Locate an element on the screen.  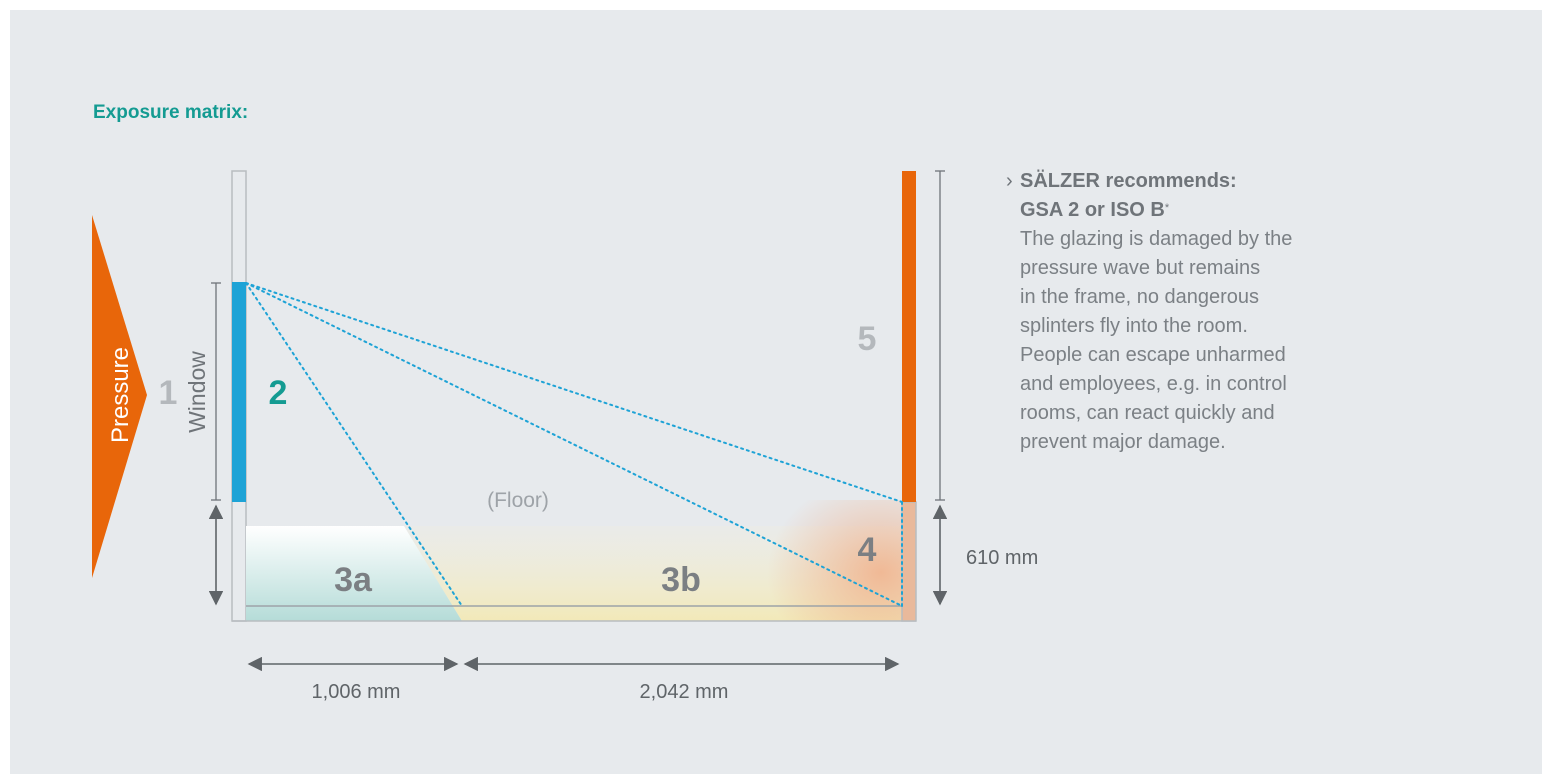
pressure-label: Pressure is located at coordinates (120, 395).